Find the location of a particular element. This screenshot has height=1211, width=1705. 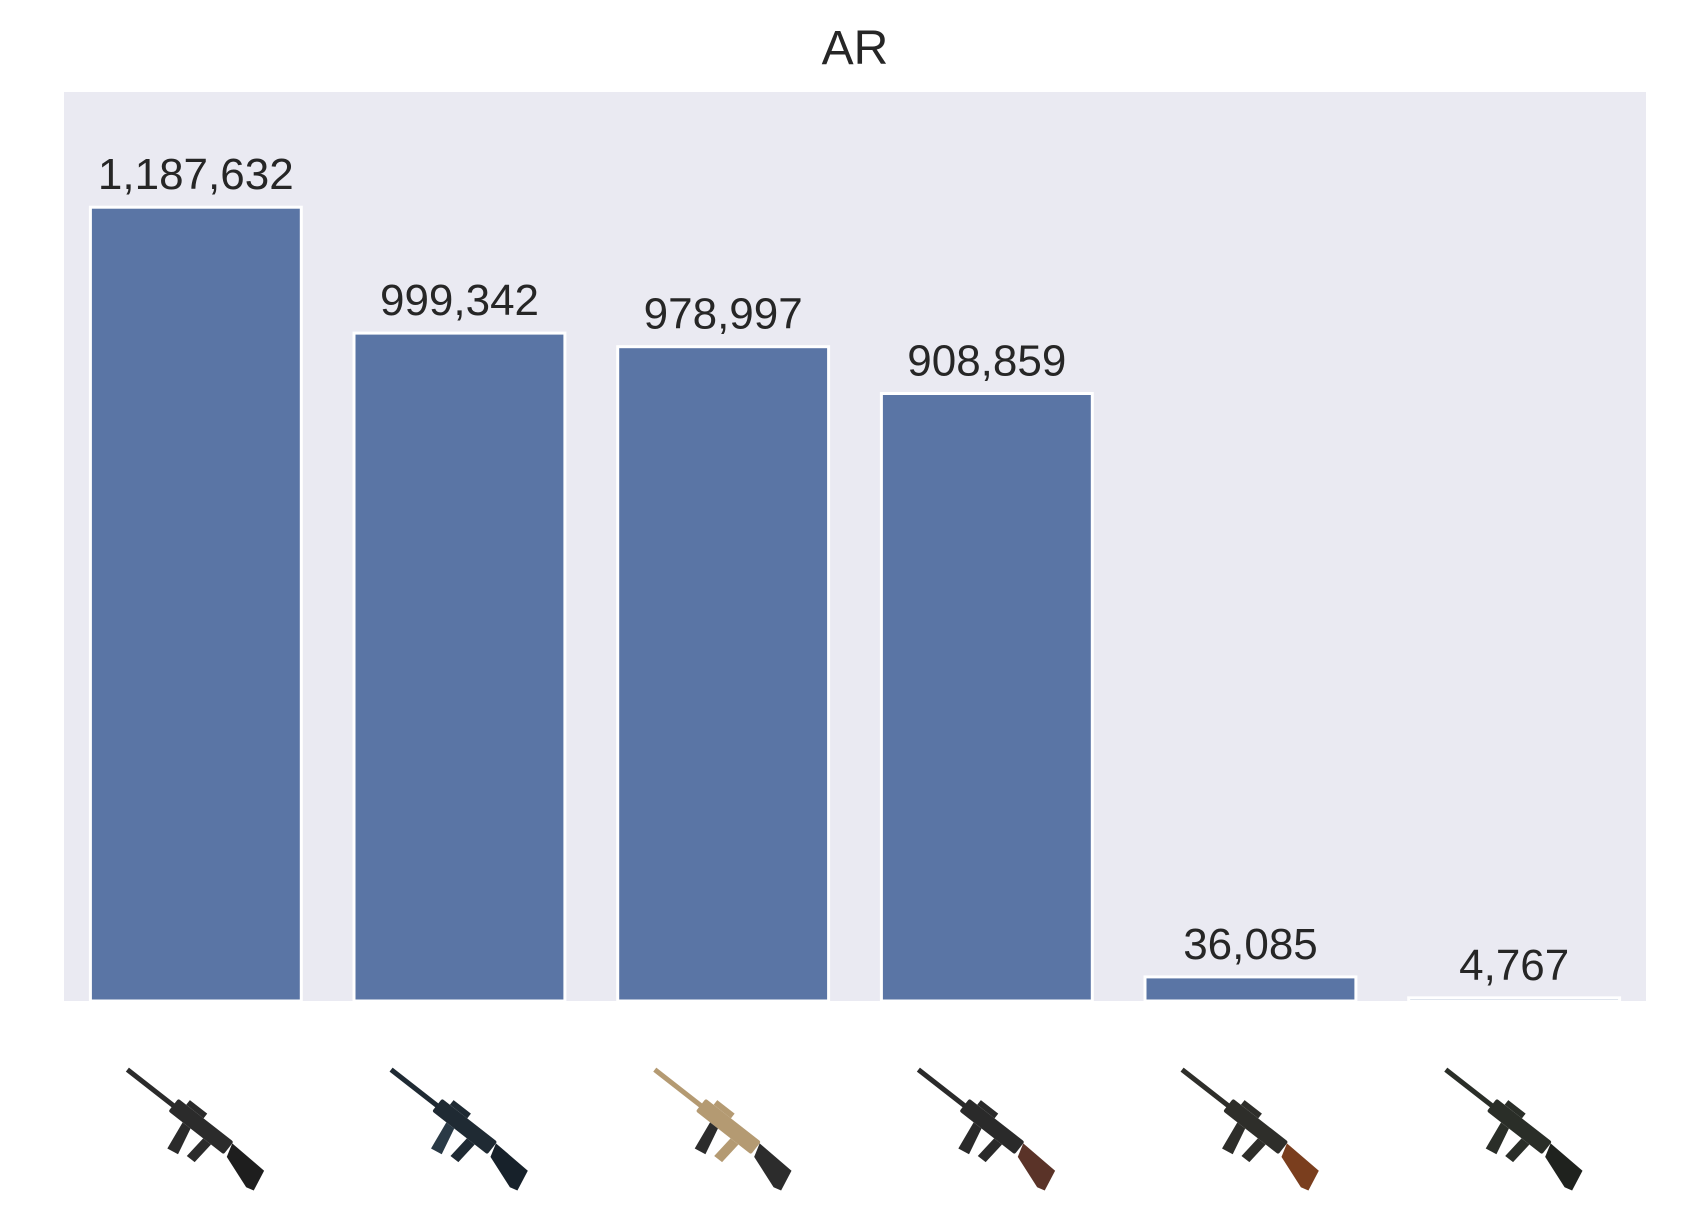

bar-value-label-6: 4,767 is located at coordinates (1514, 965).